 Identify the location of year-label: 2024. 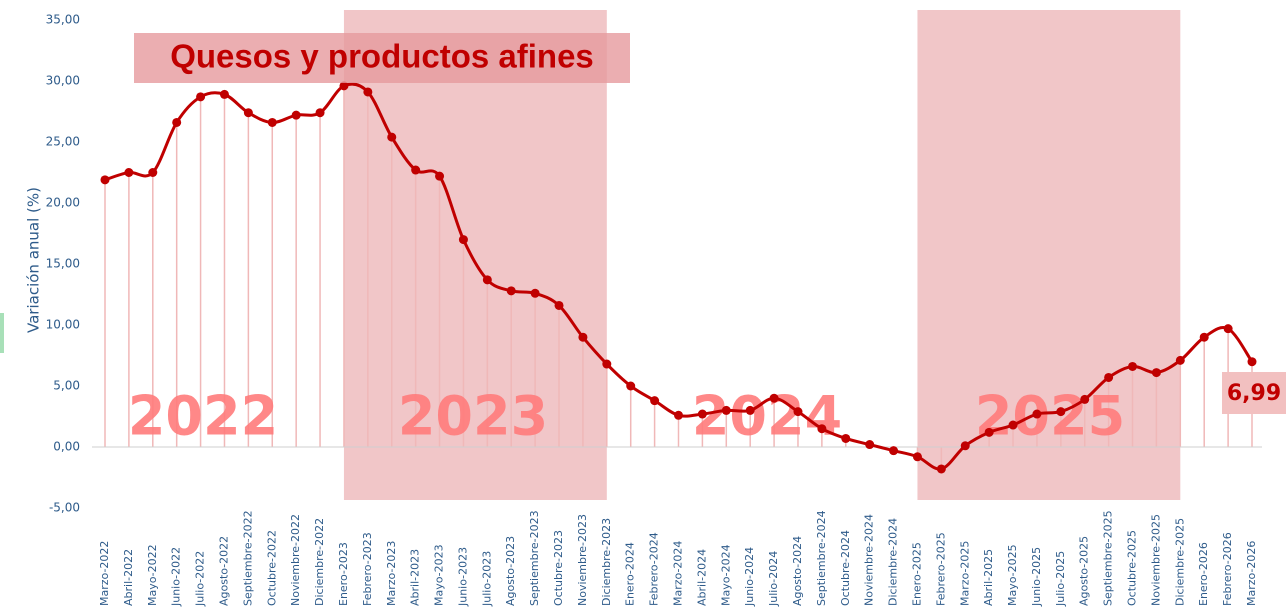
(767, 416).